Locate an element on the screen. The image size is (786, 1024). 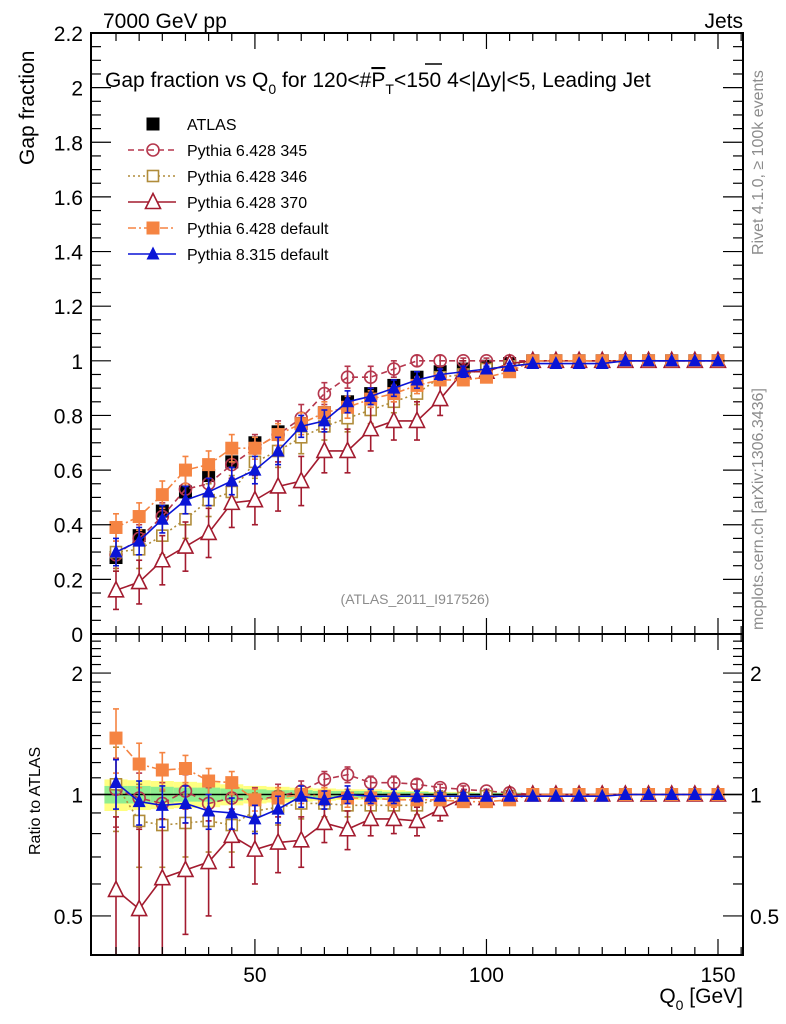
ratio-y-tick-label-right: 1 is located at coordinates (756, 796).